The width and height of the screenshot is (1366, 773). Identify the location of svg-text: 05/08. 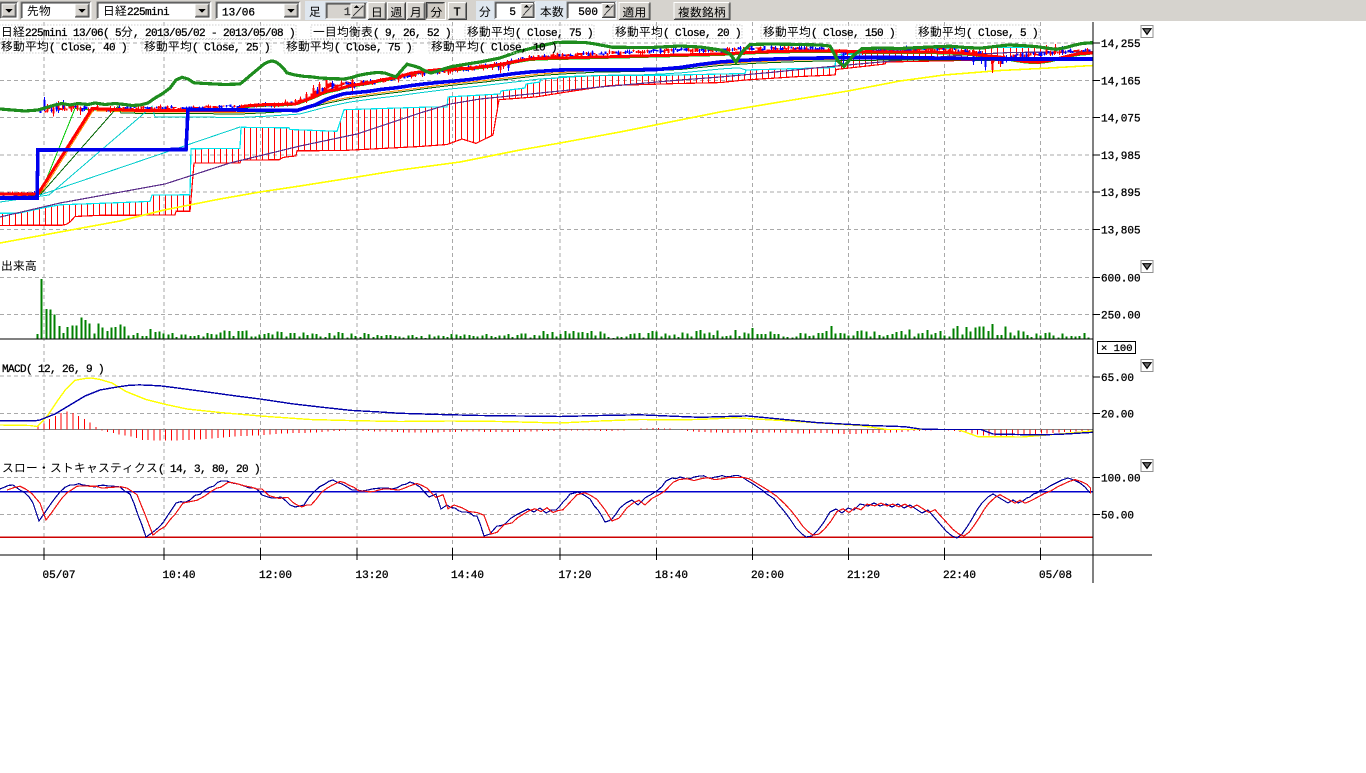
(1055, 576).